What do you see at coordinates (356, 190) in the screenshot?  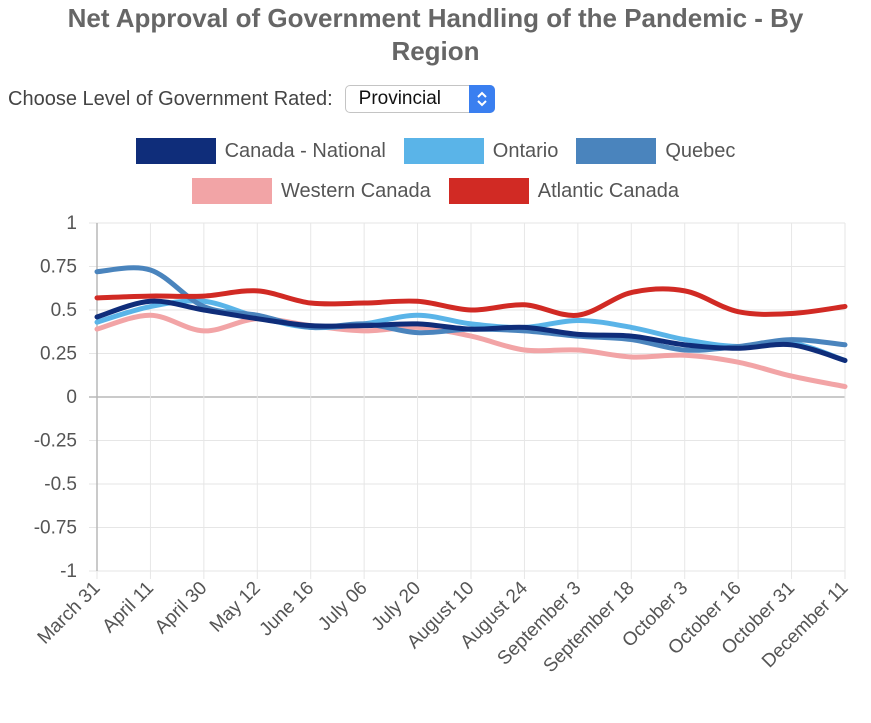 I see `legend-label: Western Canada` at bounding box center [356, 190].